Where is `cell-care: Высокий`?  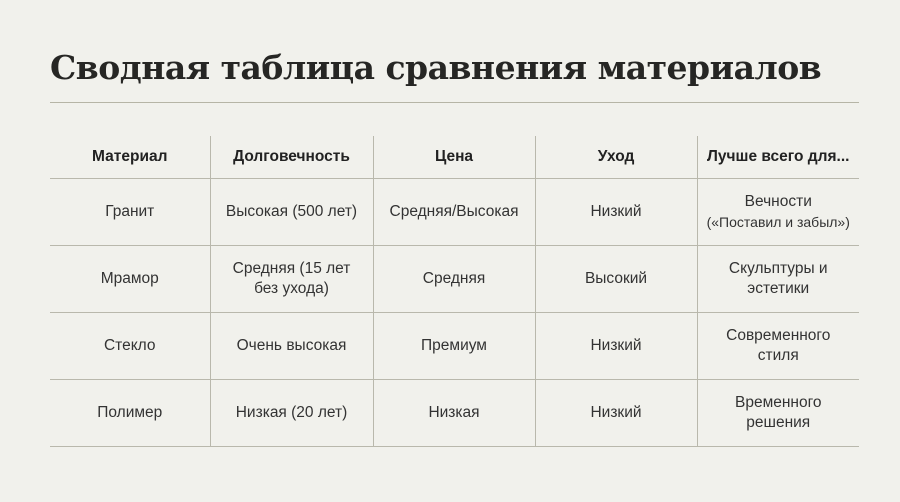 cell-care: Высокий is located at coordinates (615, 279).